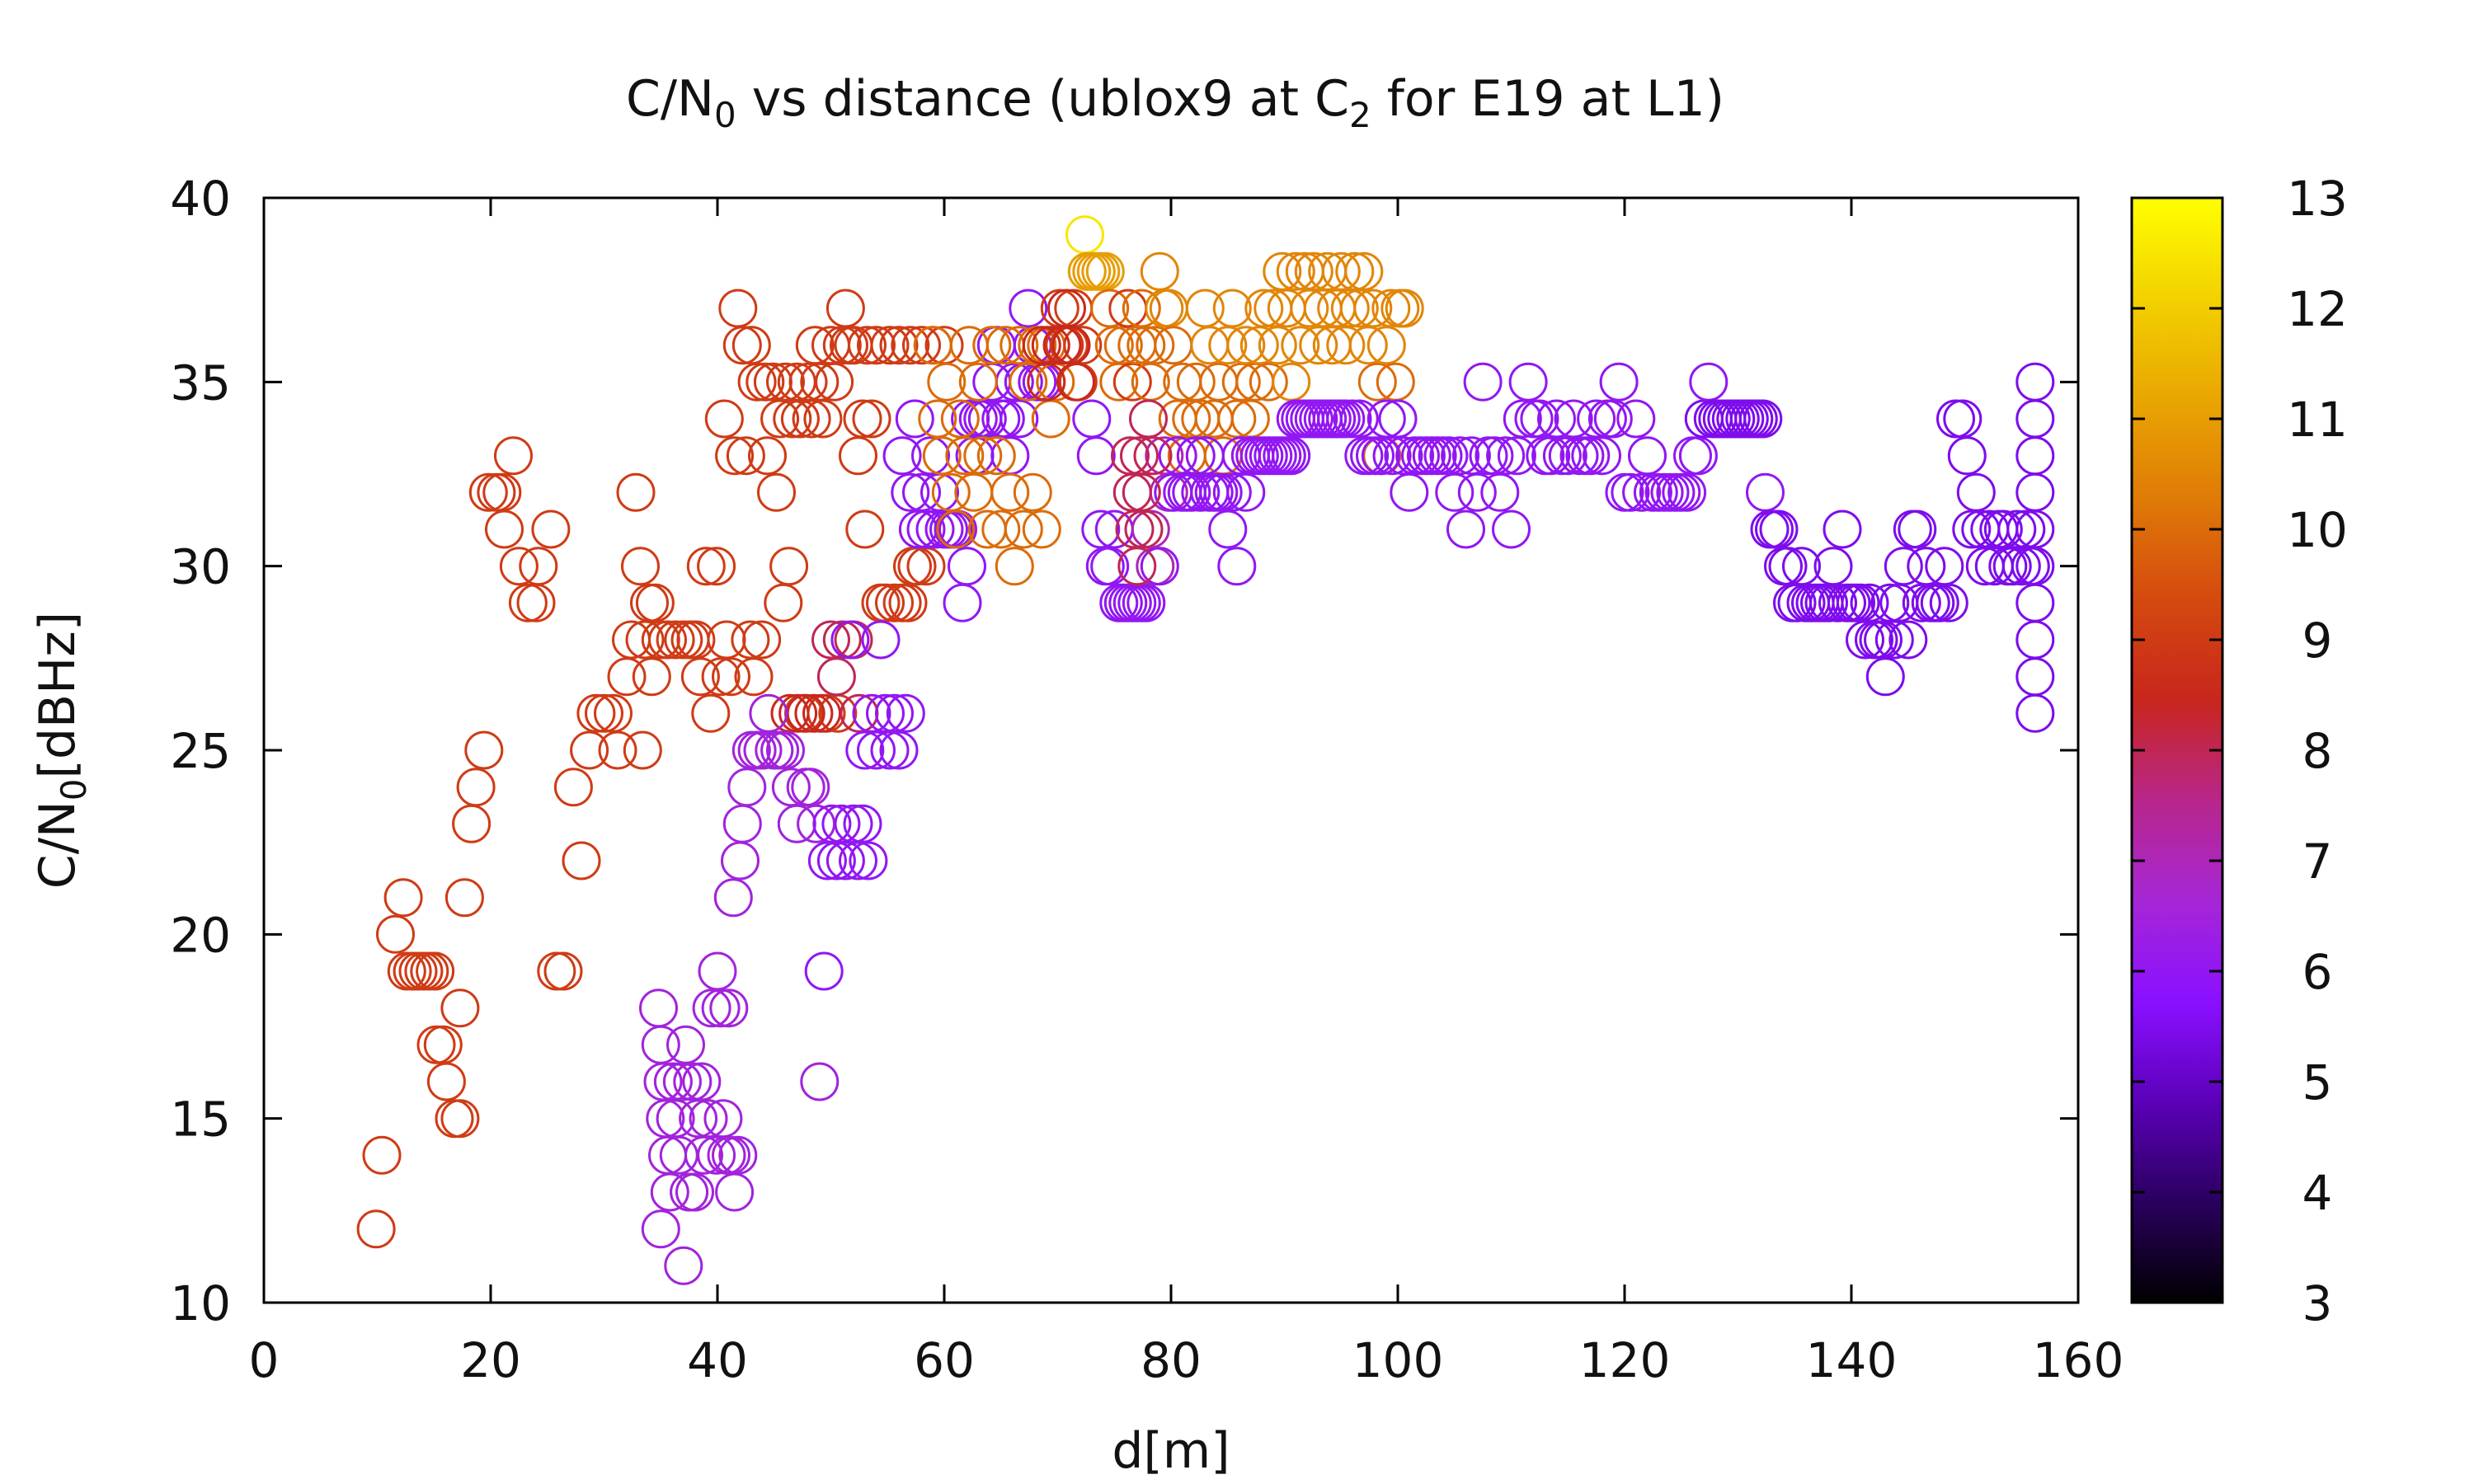 The height and width of the screenshot is (1484, 2474). What do you see at coordinates (670, 99) in the screenshot?
I see `title-part-1: C/N` at bounding box center [670, 99].